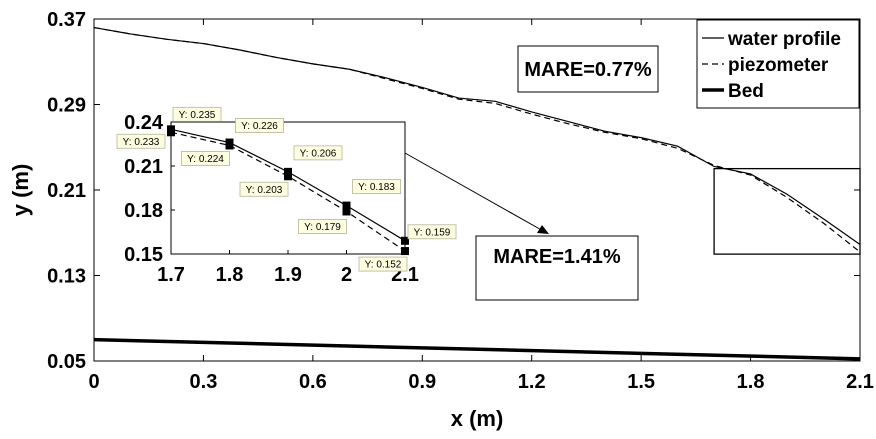  I want to click on datatip-label: Y: 0.159, so click(432, 232).